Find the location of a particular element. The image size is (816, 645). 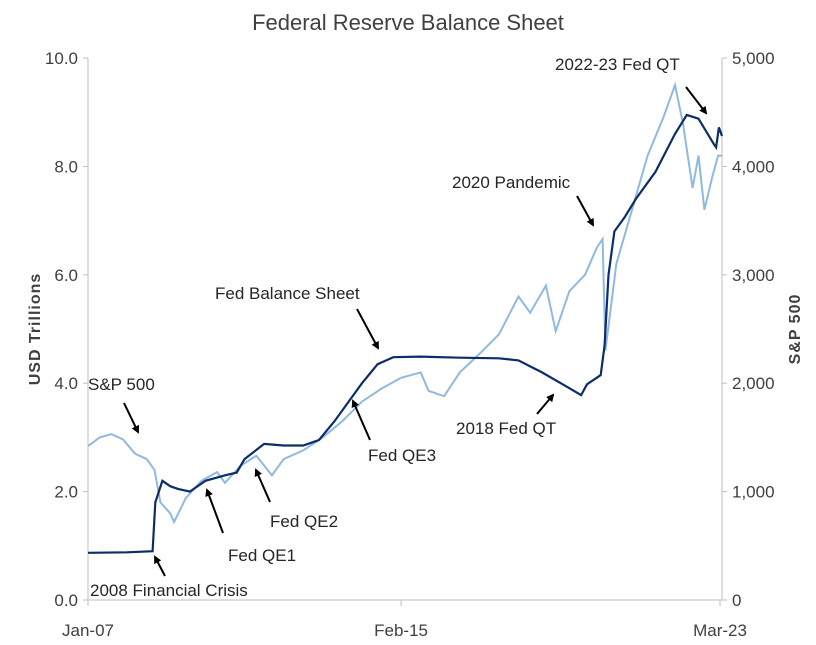

y-tick-label: 2.0 is located at coordinates (66, 492).